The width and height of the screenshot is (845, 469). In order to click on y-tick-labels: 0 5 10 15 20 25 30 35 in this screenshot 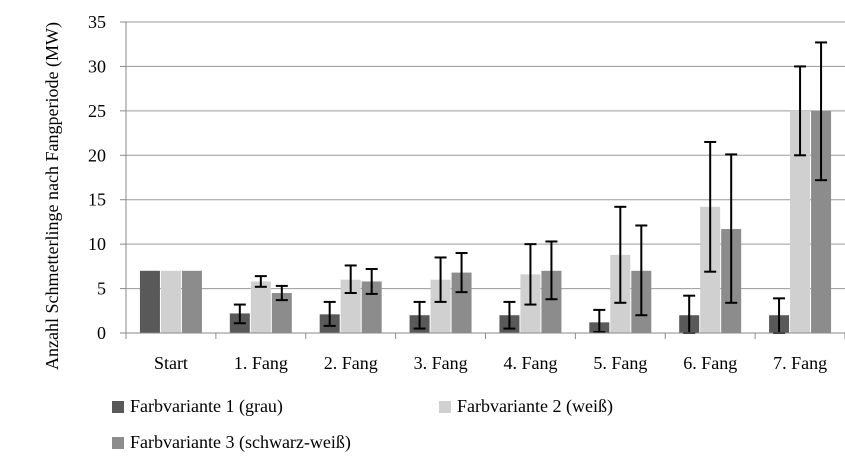, I will do `click(97, 177)`.